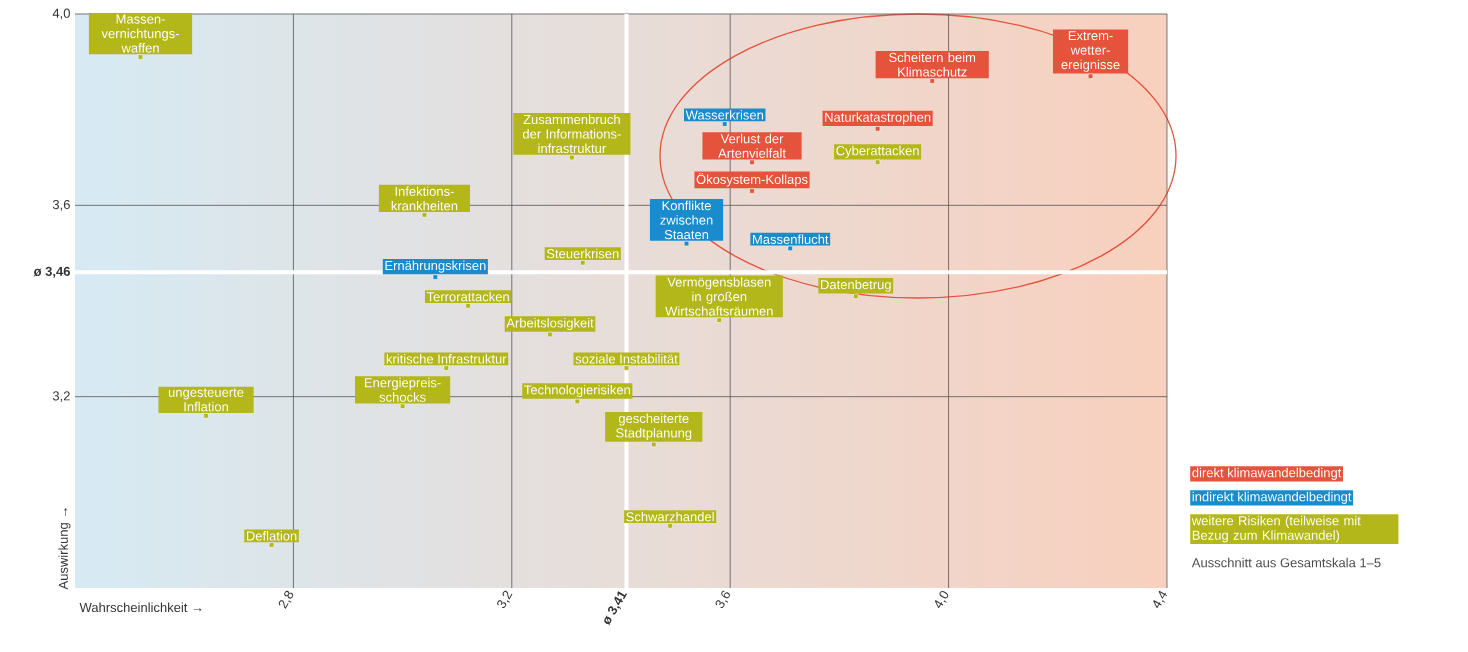 This screenshot has width=1468, height=652. Describe the element at coordinates (878, 118) in the screenshot. I see `data-label: Naturkatastrophen` at that location.